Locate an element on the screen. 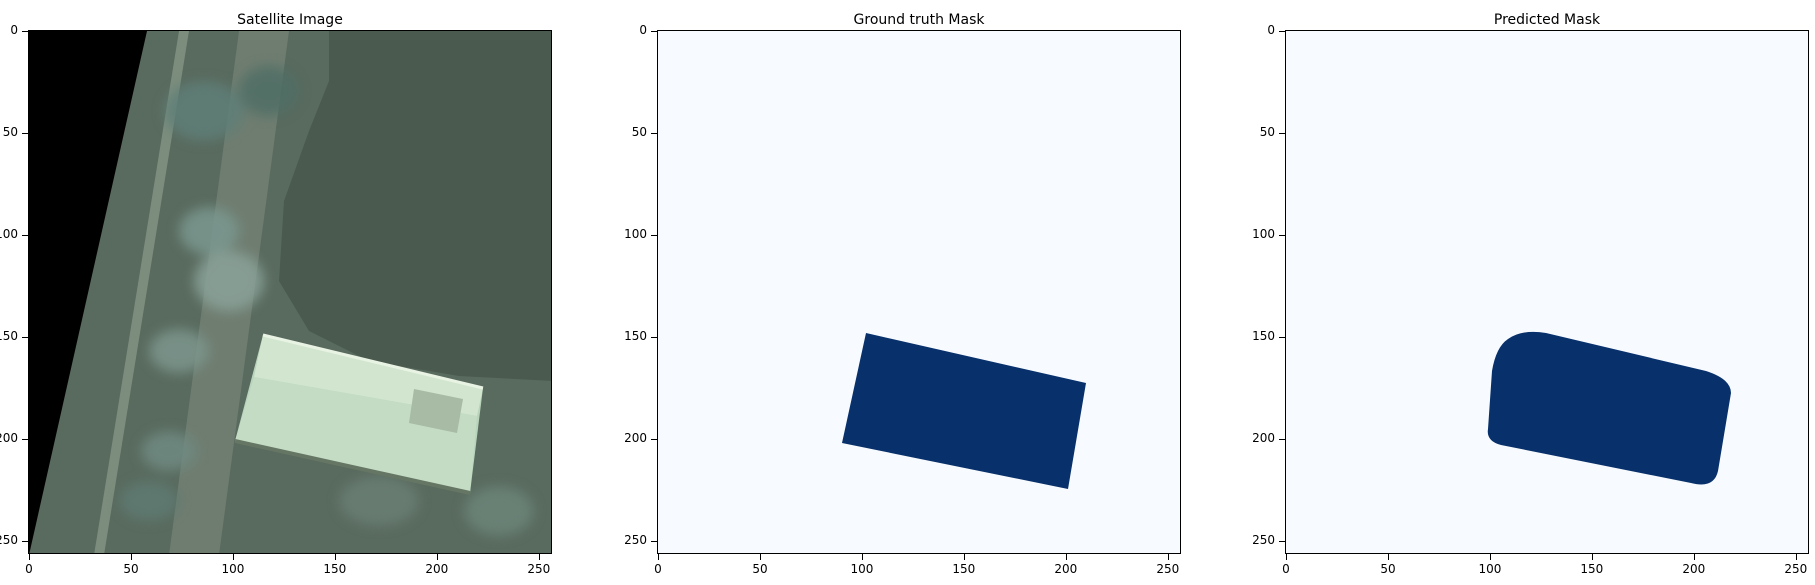 The image size is (1815, 585). panel-title: Satellite Image is located at coordinates (290, 20).